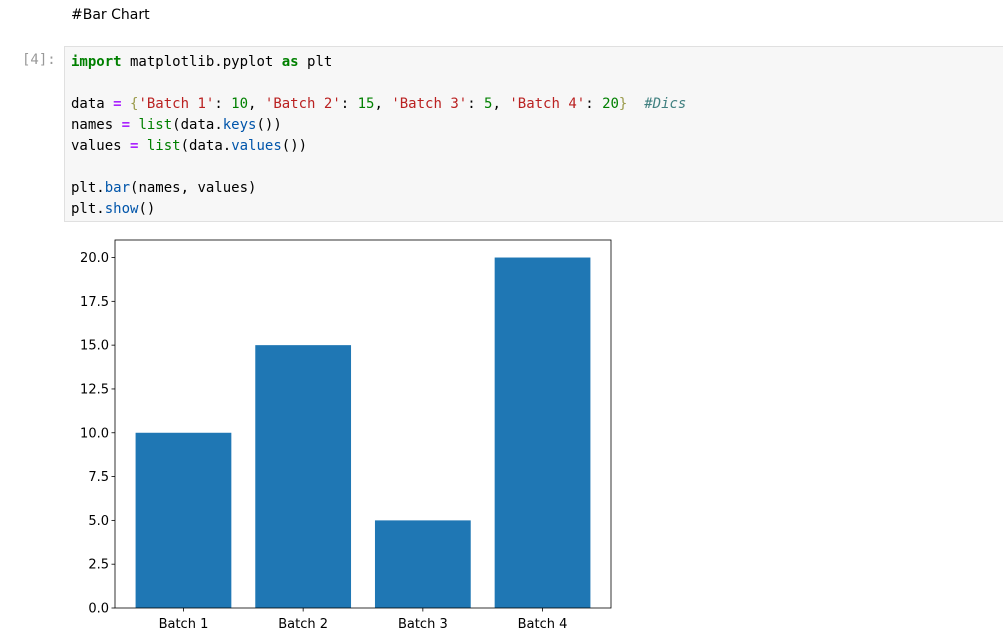  Describe the element at coordinates (423, 624) in the screenshot. I see `x-tick-label: Batch 3` at that location.